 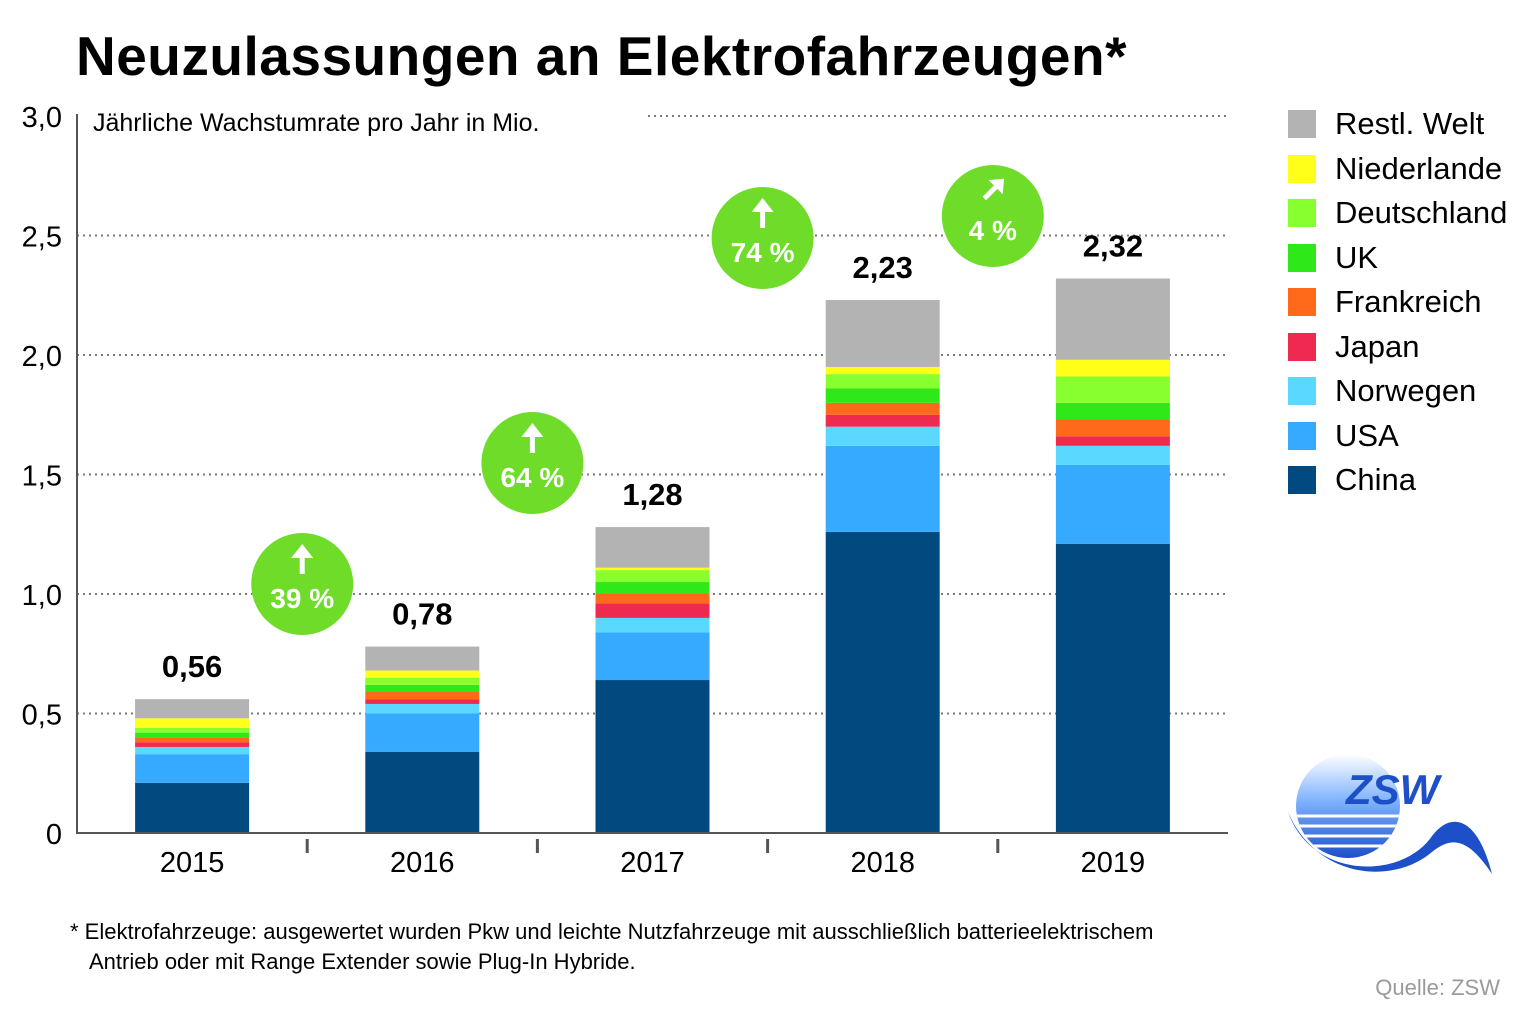 I want to click on legend-label: Deutschland, so click(x=1421, y=213).